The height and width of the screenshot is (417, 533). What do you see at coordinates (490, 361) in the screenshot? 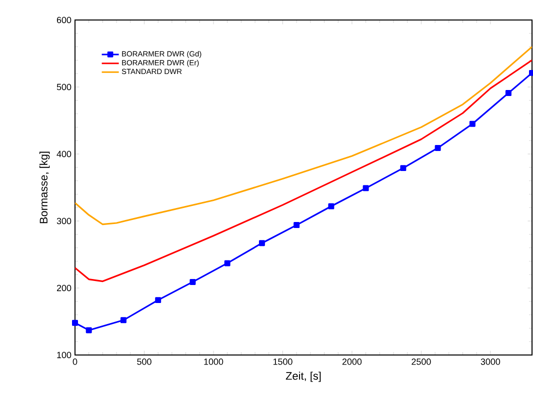
I see `x-tick-label: 3000` at bounding box center [490, 361].